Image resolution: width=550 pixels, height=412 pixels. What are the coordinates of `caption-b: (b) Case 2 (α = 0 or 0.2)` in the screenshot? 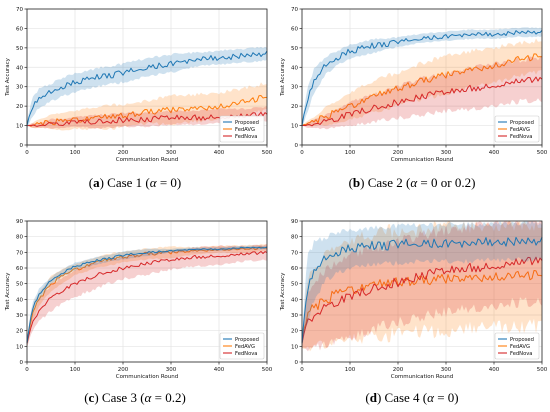 It's located at (412, 182).